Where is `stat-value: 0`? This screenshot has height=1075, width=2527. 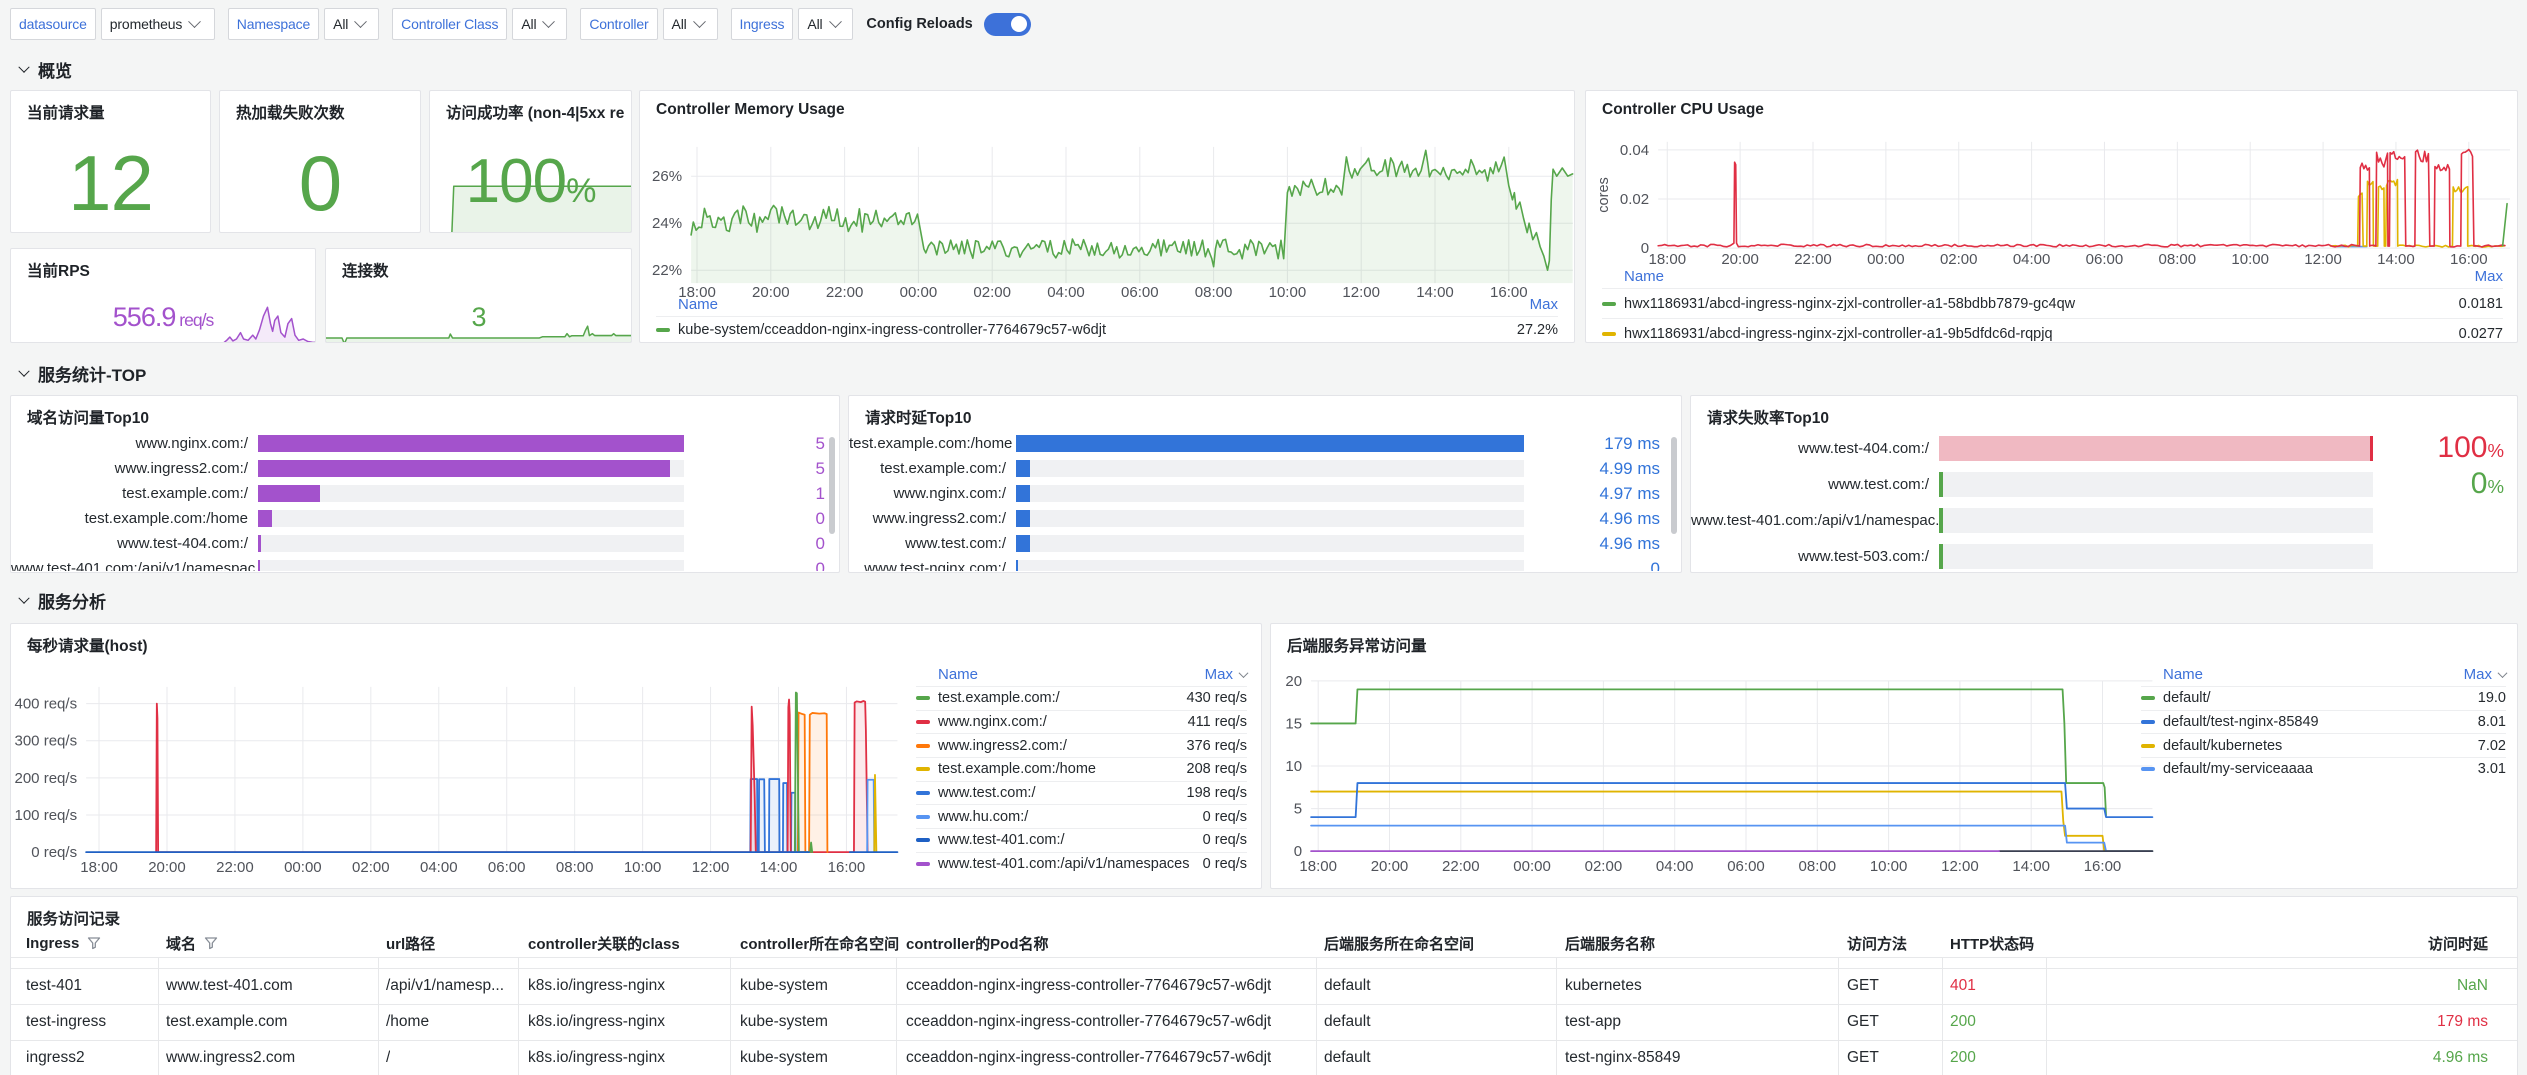 stat-value: 0 is located at coordinates (320, 183).